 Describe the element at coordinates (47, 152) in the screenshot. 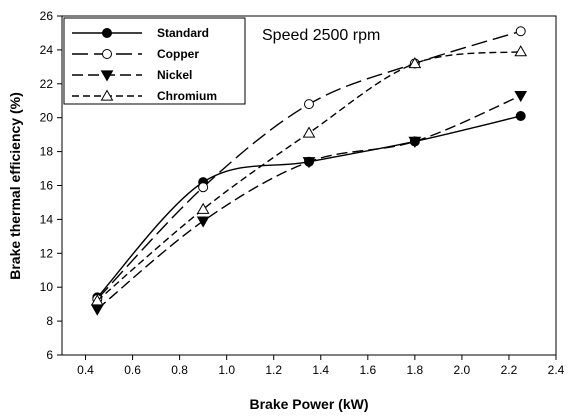

I see `y-tick-label: 18` at that location.